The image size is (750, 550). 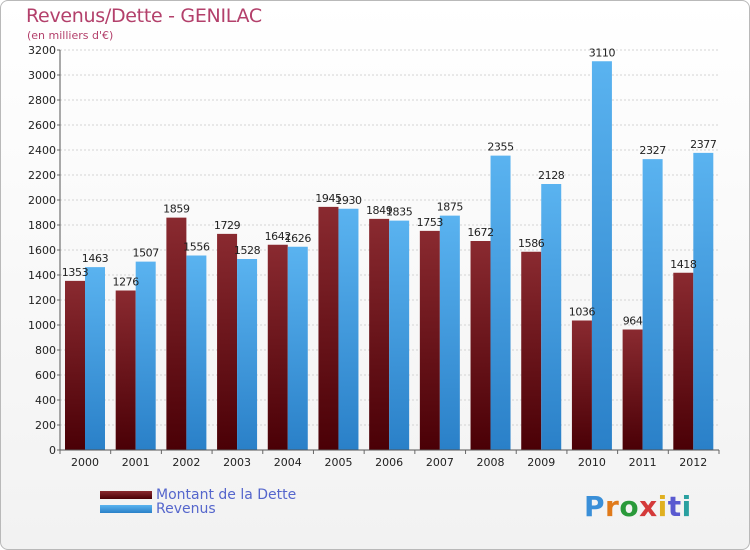 I want to click on data-label: 1556, so click(x=196, y=247).